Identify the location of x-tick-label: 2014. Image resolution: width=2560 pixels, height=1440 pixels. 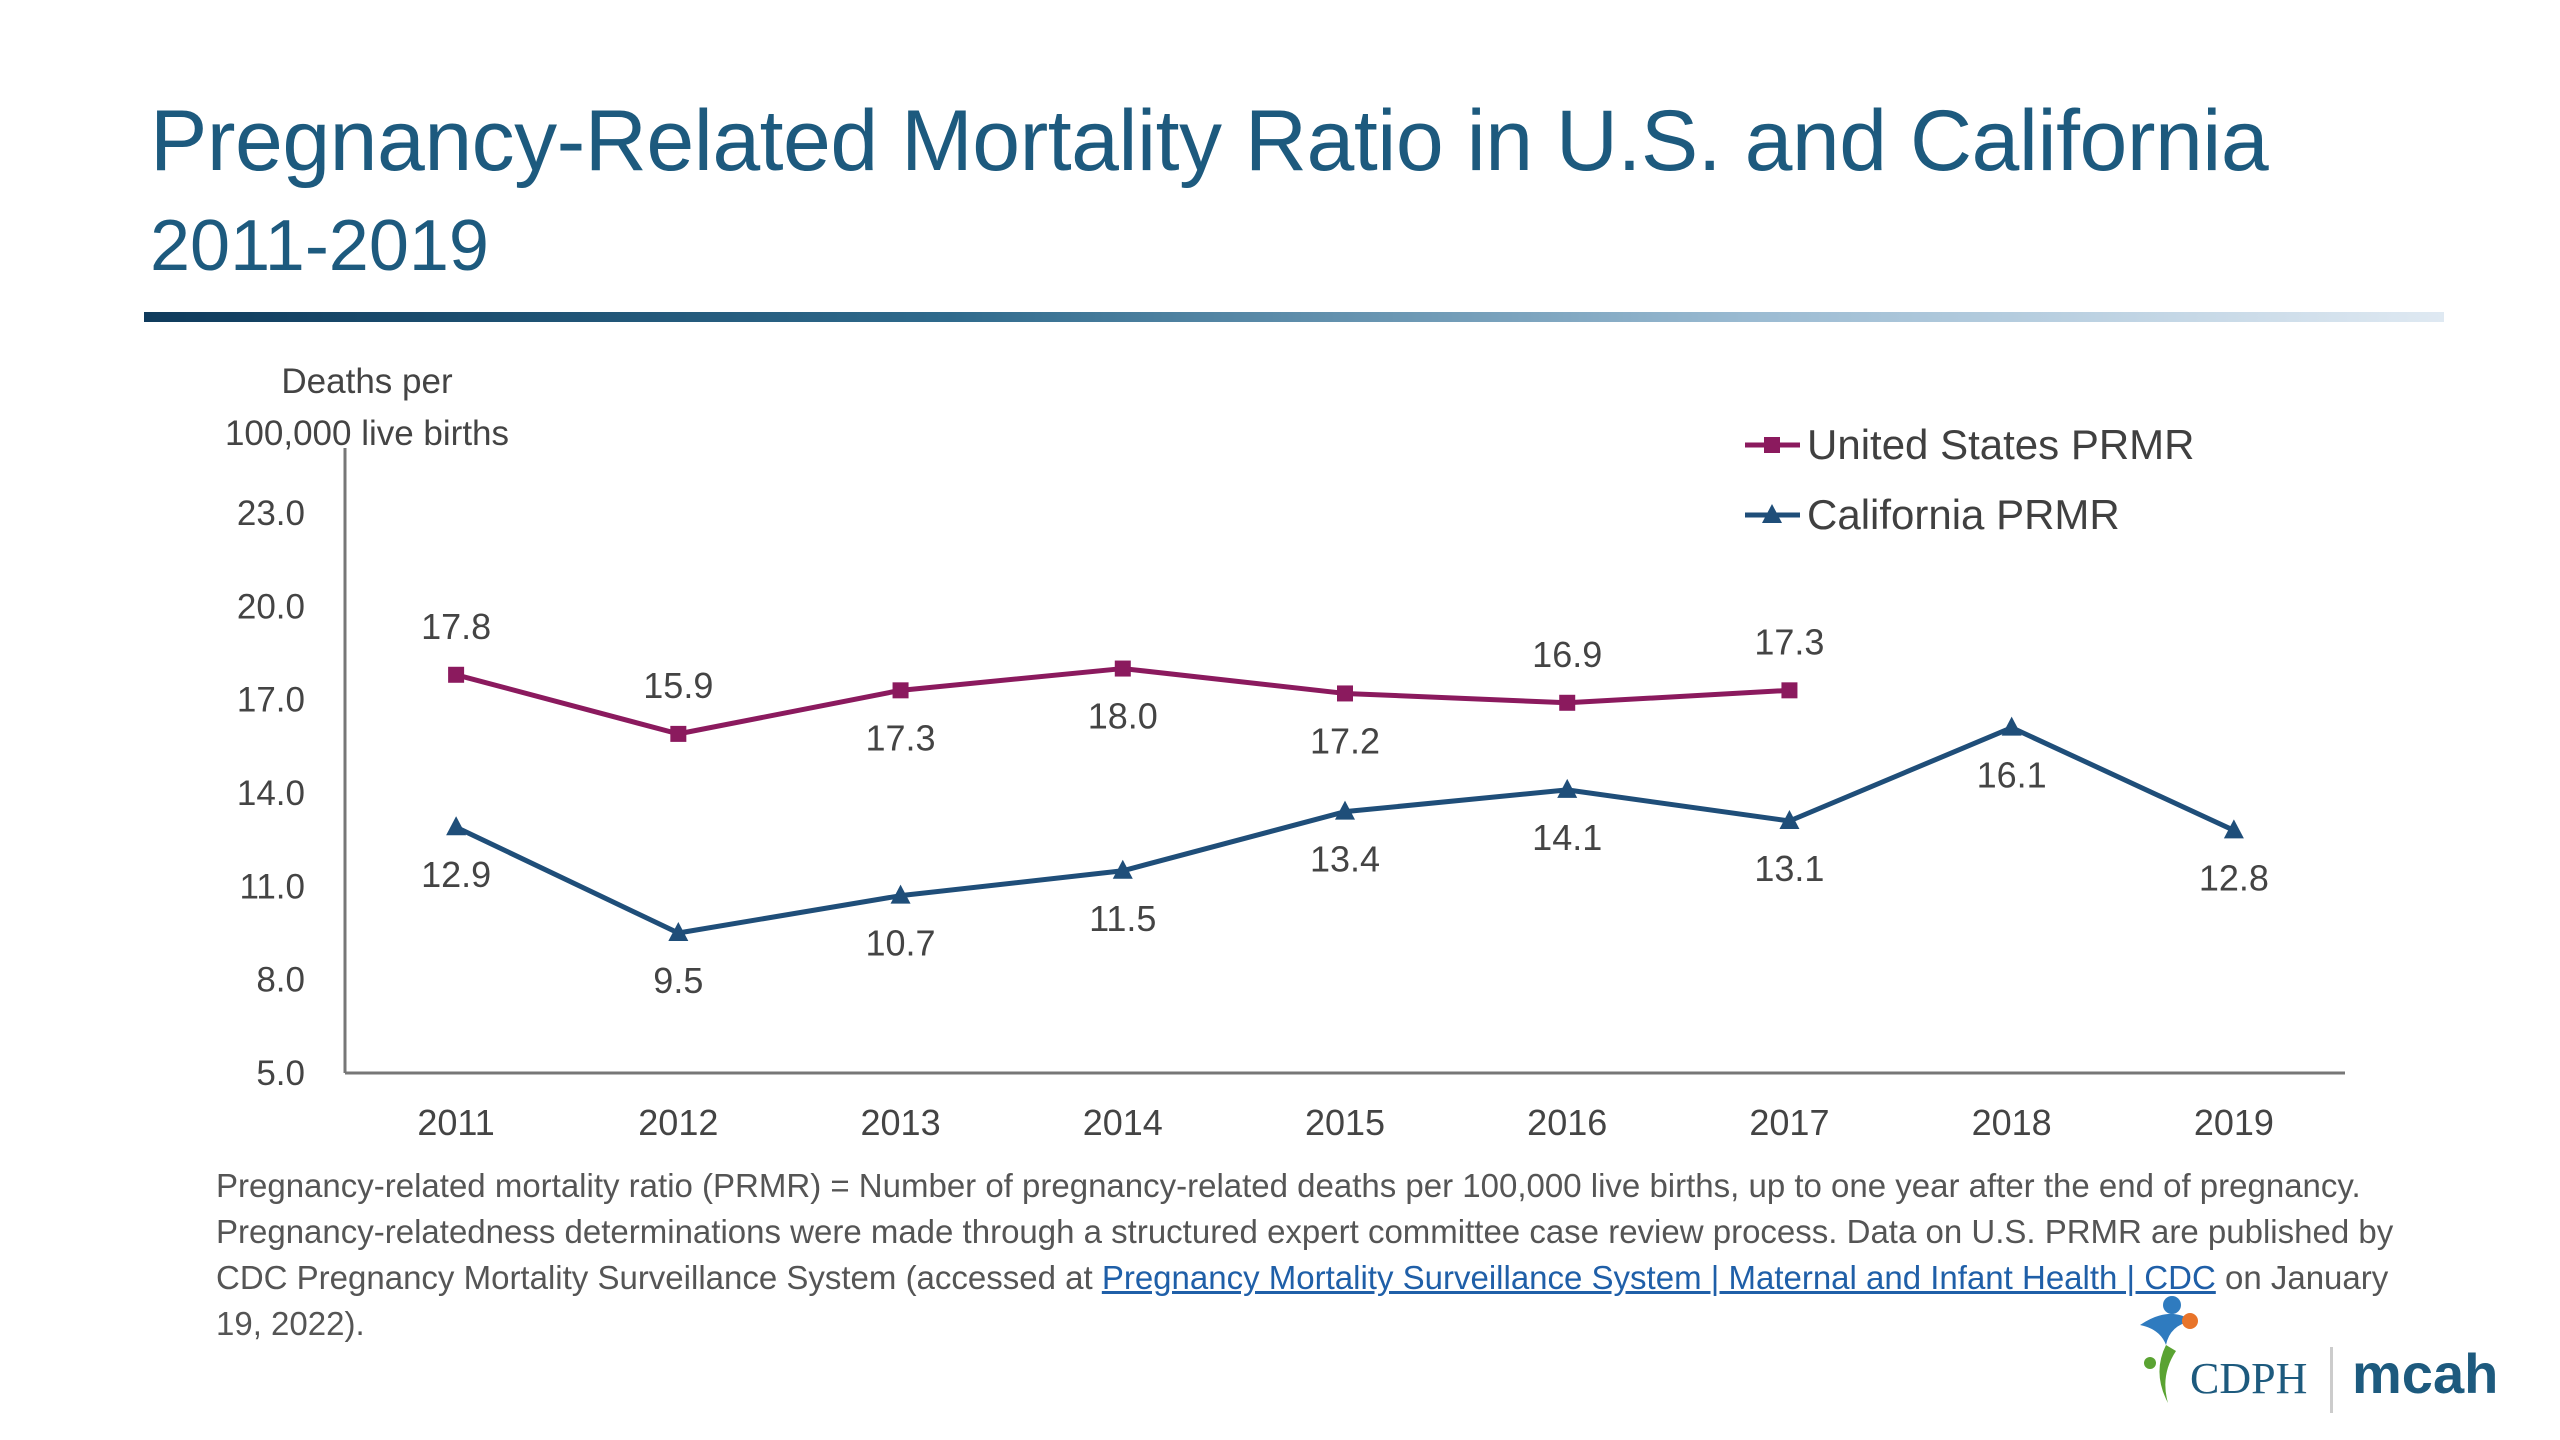
(1123, 1122).